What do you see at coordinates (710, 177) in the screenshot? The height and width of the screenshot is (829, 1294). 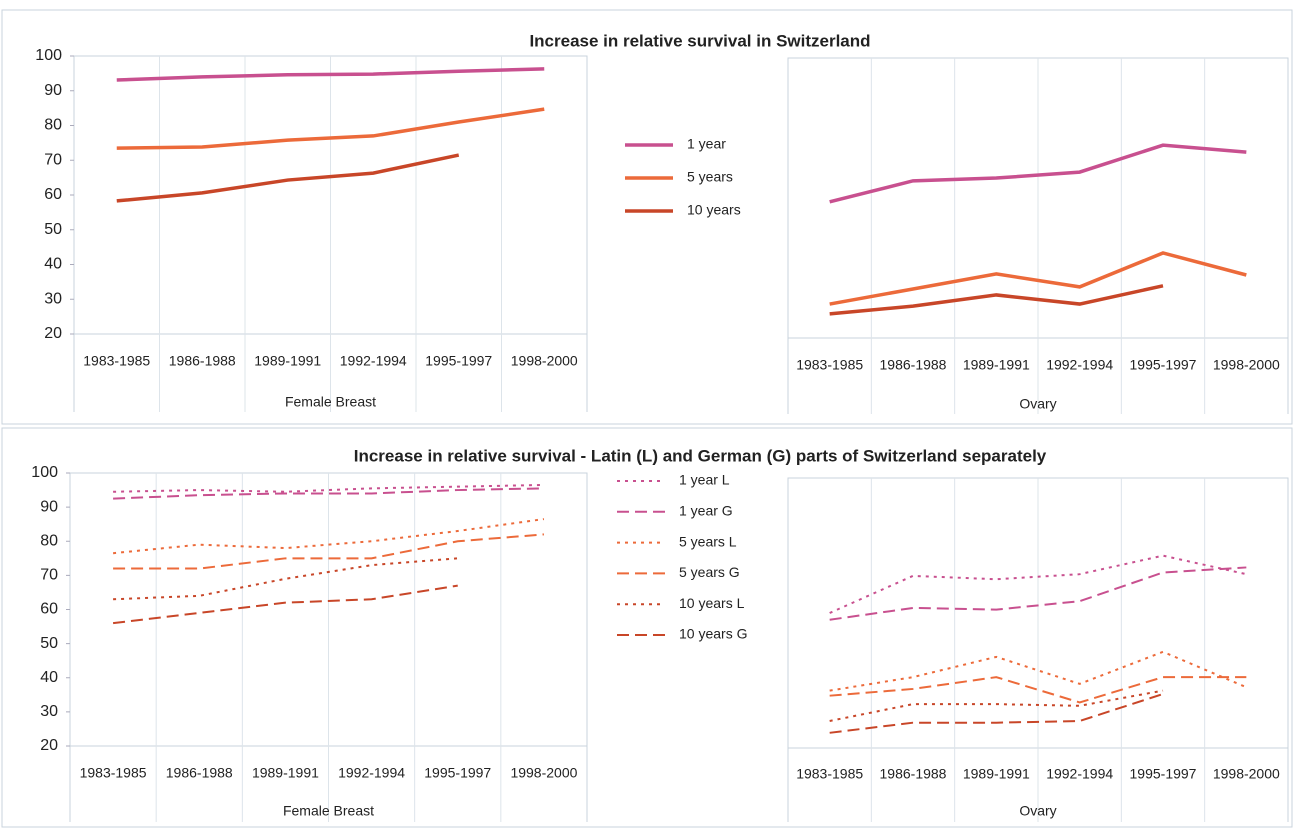 I see `legend-label: 5 years` at bounding box center [710, 177].